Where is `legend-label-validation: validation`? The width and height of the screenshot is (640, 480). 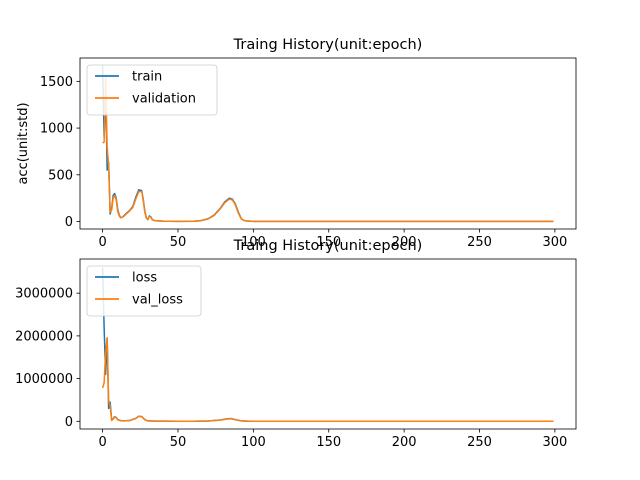
legend-label-validation: validation is located at coordinates (164, 99).